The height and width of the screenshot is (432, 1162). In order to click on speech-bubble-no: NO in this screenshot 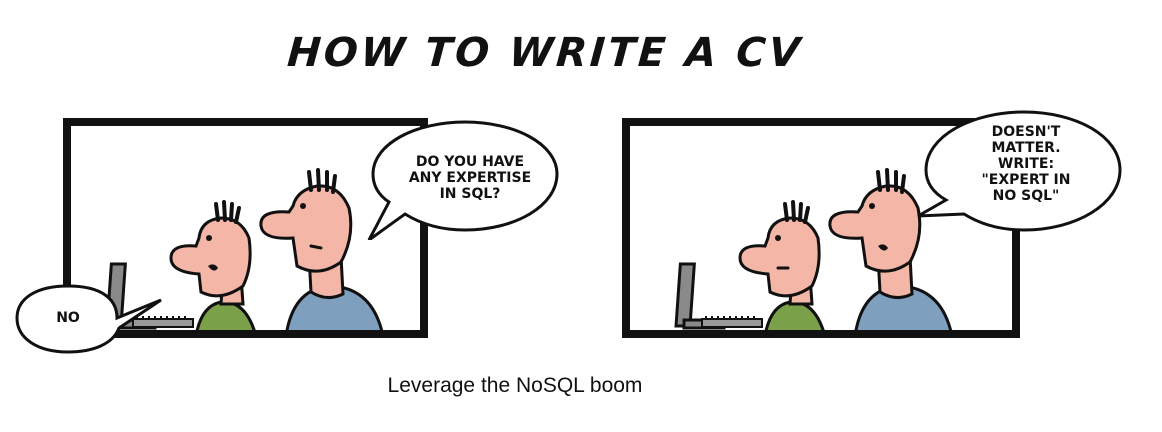, I will do `click(88, 318)`.